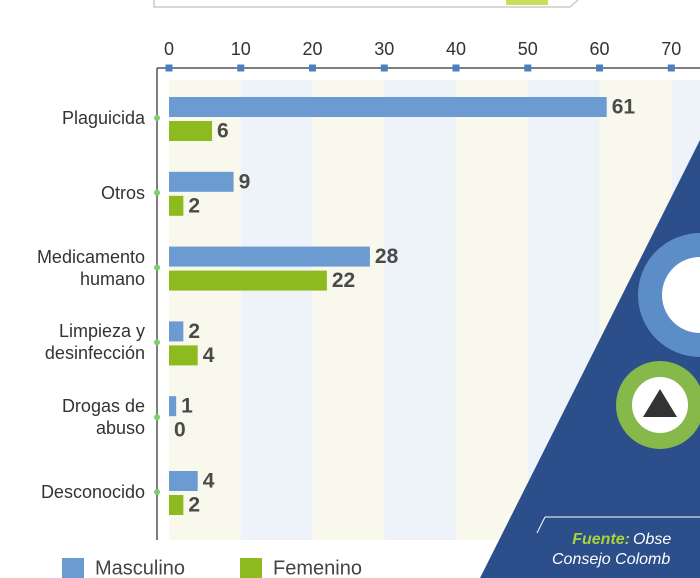  Describe the element at coordinates (618, 525) in the screenshot. I see `source-rule` at that location.